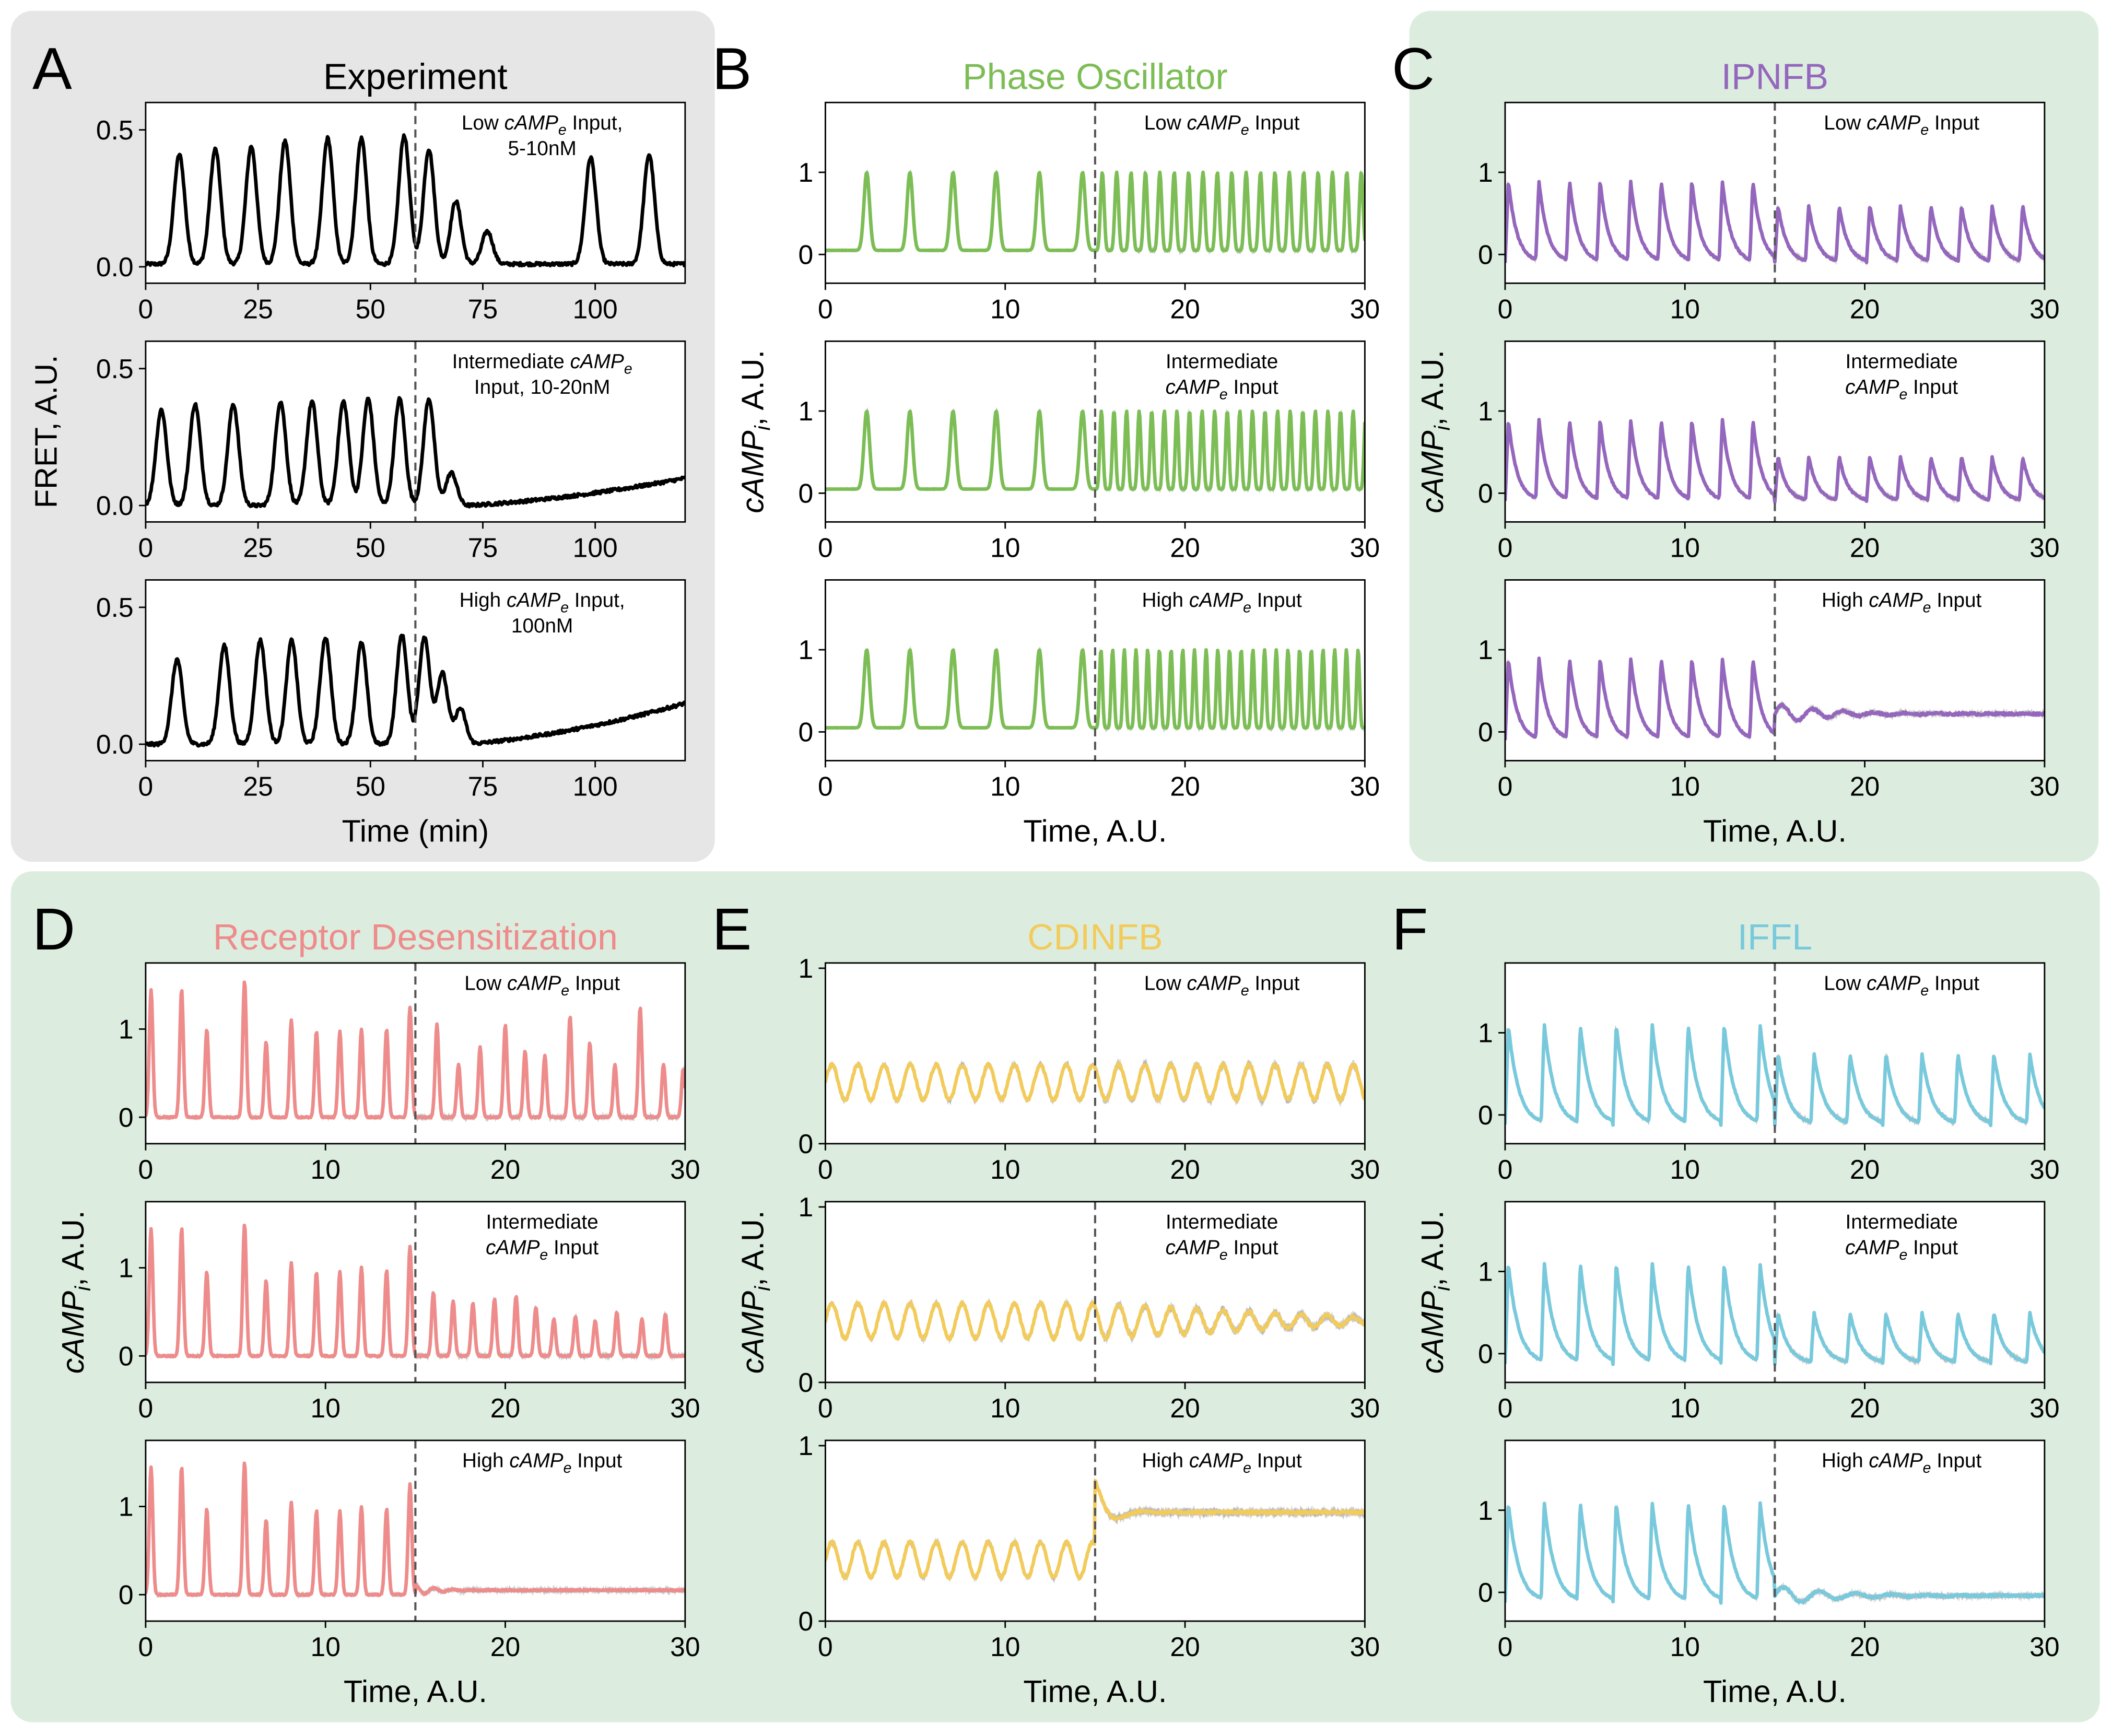 Image resolution: width=2112 pixels, height=1736 pixels. Describe the element at coordinates (391, 212) in the screenshot. I see `subplot: 0 25 50 75 100 0.0 0.5 Low cAMPe Input,5-10nM` at that location.